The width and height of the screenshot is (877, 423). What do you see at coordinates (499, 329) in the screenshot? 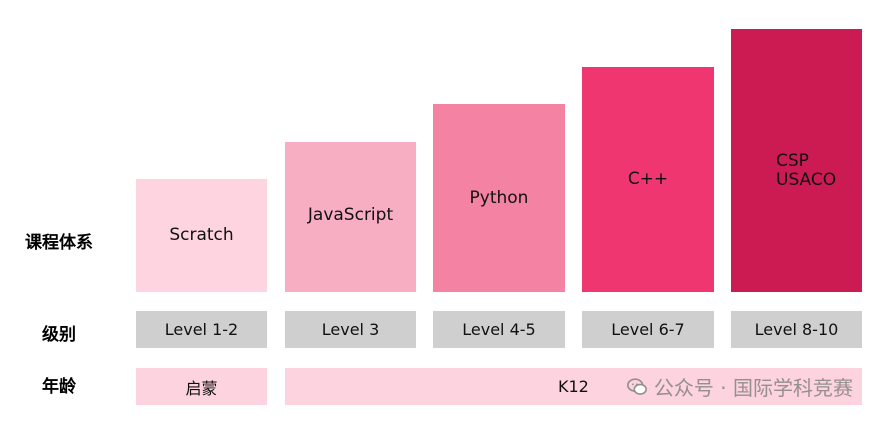
I see `level-cell: Level 4-5` at bounding box center [499, 329].